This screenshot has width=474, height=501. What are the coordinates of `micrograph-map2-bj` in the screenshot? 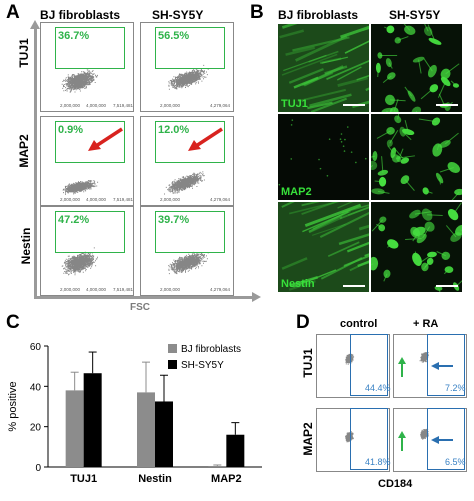 It's located at (323, 157).